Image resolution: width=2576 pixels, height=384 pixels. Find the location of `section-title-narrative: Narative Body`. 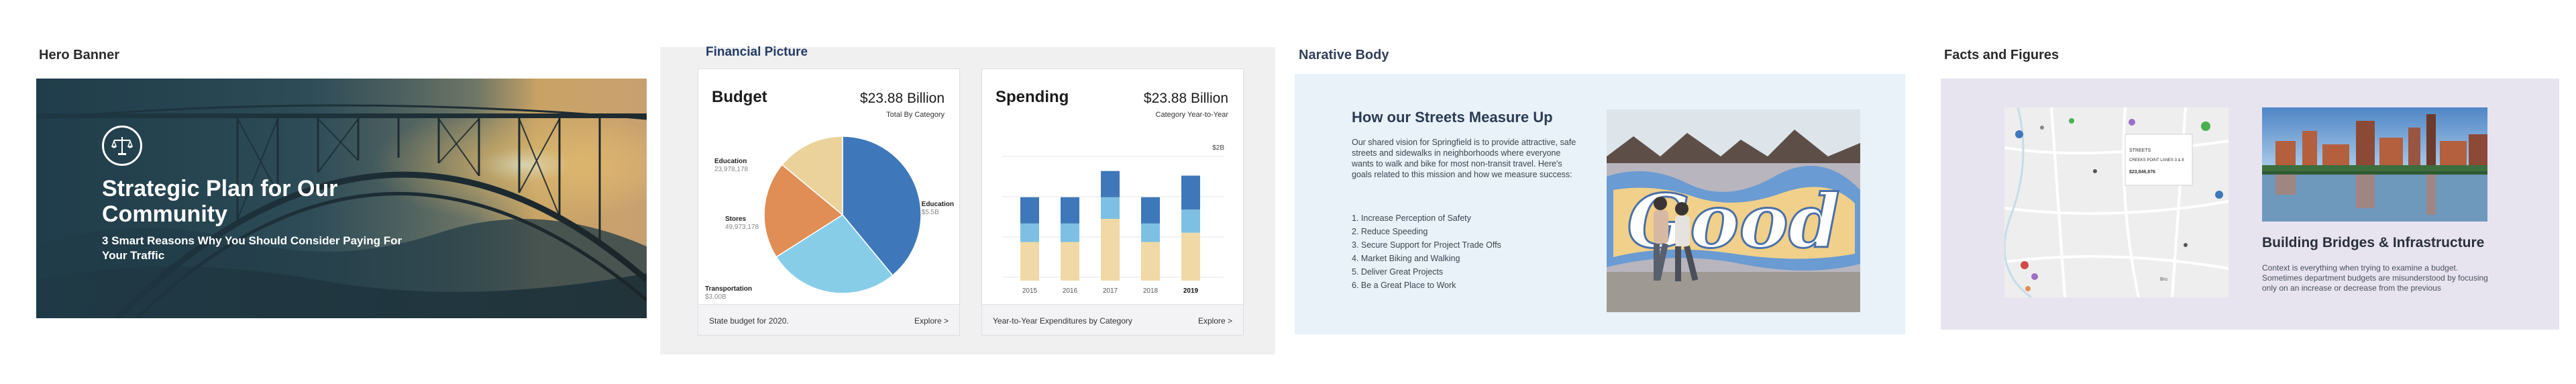

section-title-narrative: Narative Body is located at coordinates (1344, 55).